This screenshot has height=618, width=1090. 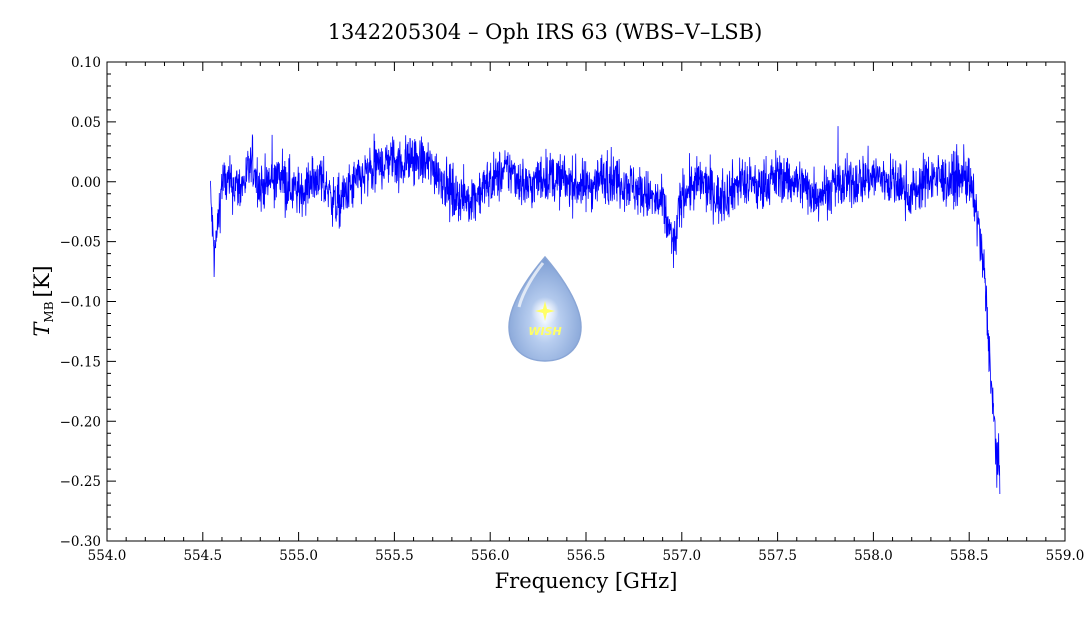 I want to click on x-tick-label: 556.0, so click(x=490, y=556).